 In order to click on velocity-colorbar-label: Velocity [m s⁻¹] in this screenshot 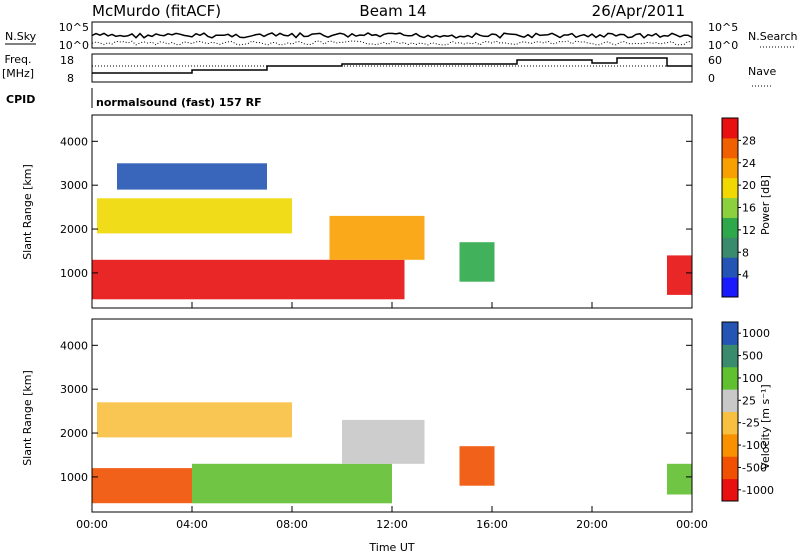, I will do `click(765, 426)`.